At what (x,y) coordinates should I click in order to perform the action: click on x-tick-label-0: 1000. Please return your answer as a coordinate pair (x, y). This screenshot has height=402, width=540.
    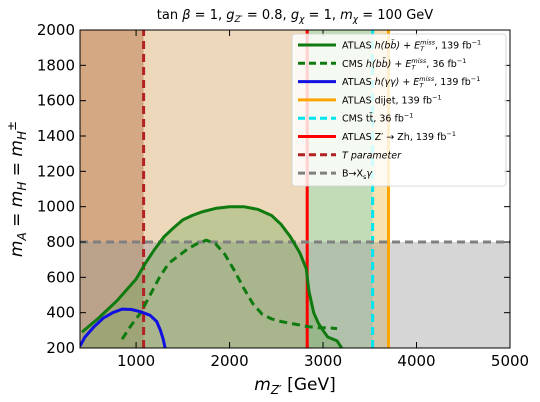
    Looking at the image, I should click on (136, 361).